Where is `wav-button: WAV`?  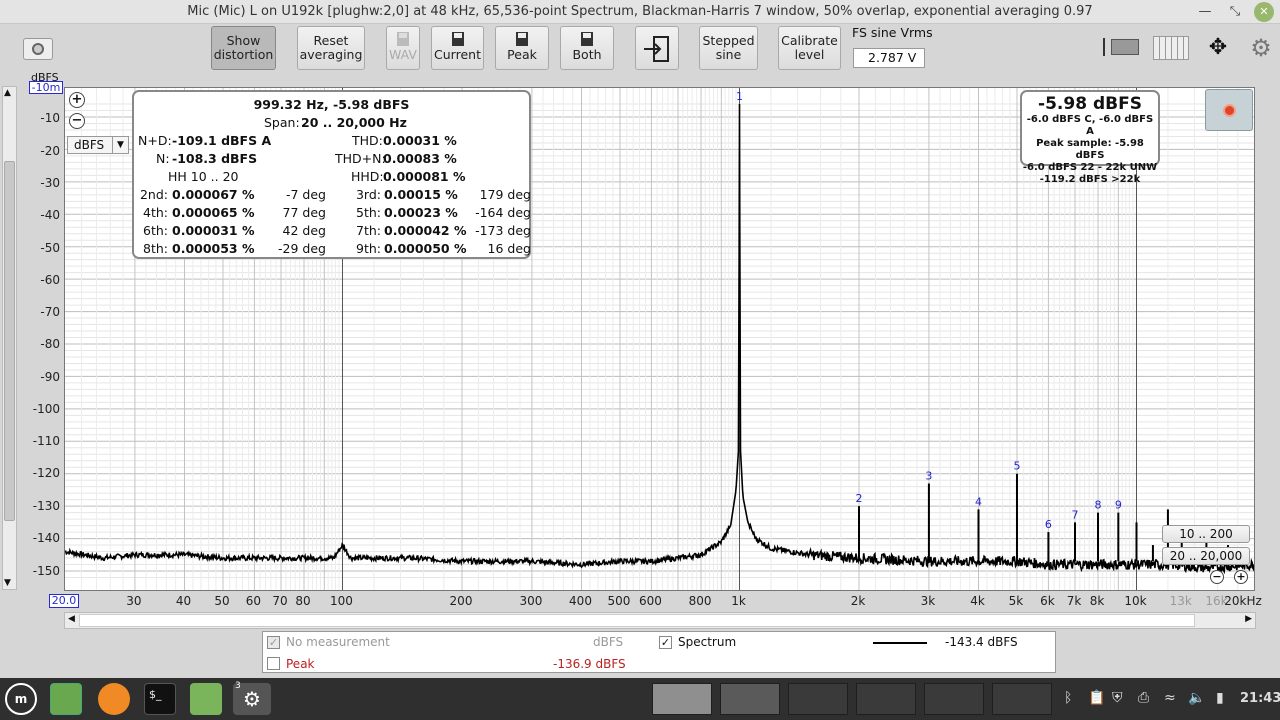 wav-button: WAV is located at coordinates (403, 48).